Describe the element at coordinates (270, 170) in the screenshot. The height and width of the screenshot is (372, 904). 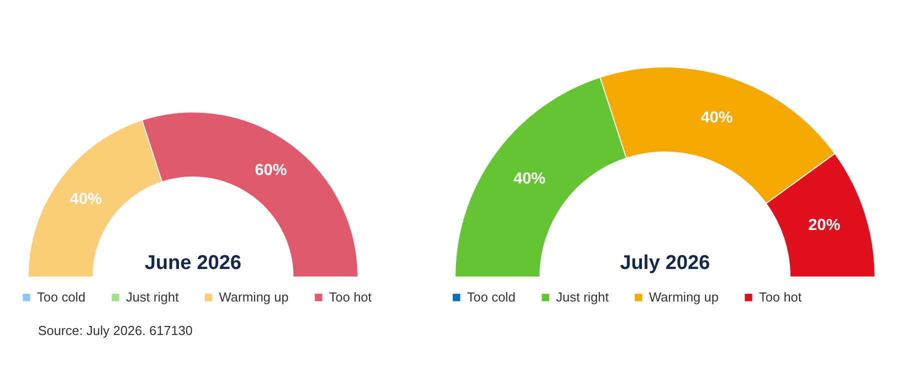
I see `data-label: 60%` at that location.